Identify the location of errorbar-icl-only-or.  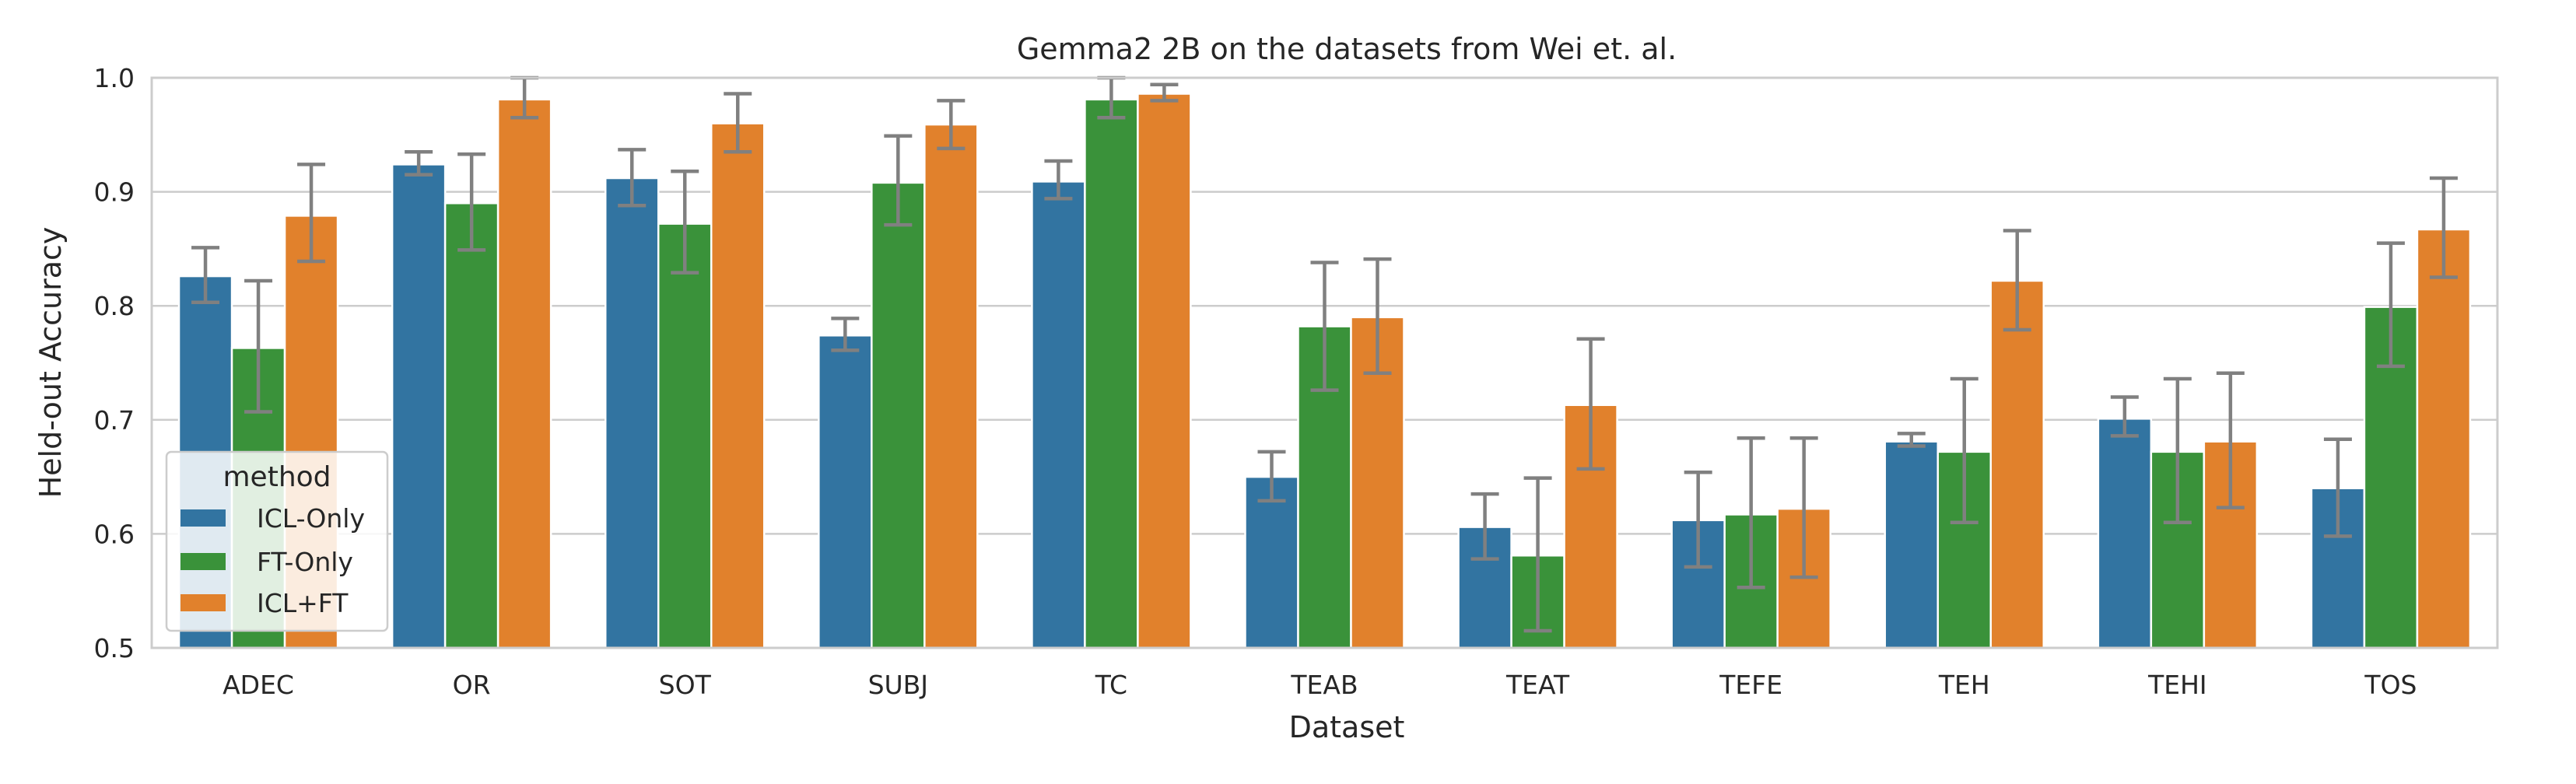
(419, 163).